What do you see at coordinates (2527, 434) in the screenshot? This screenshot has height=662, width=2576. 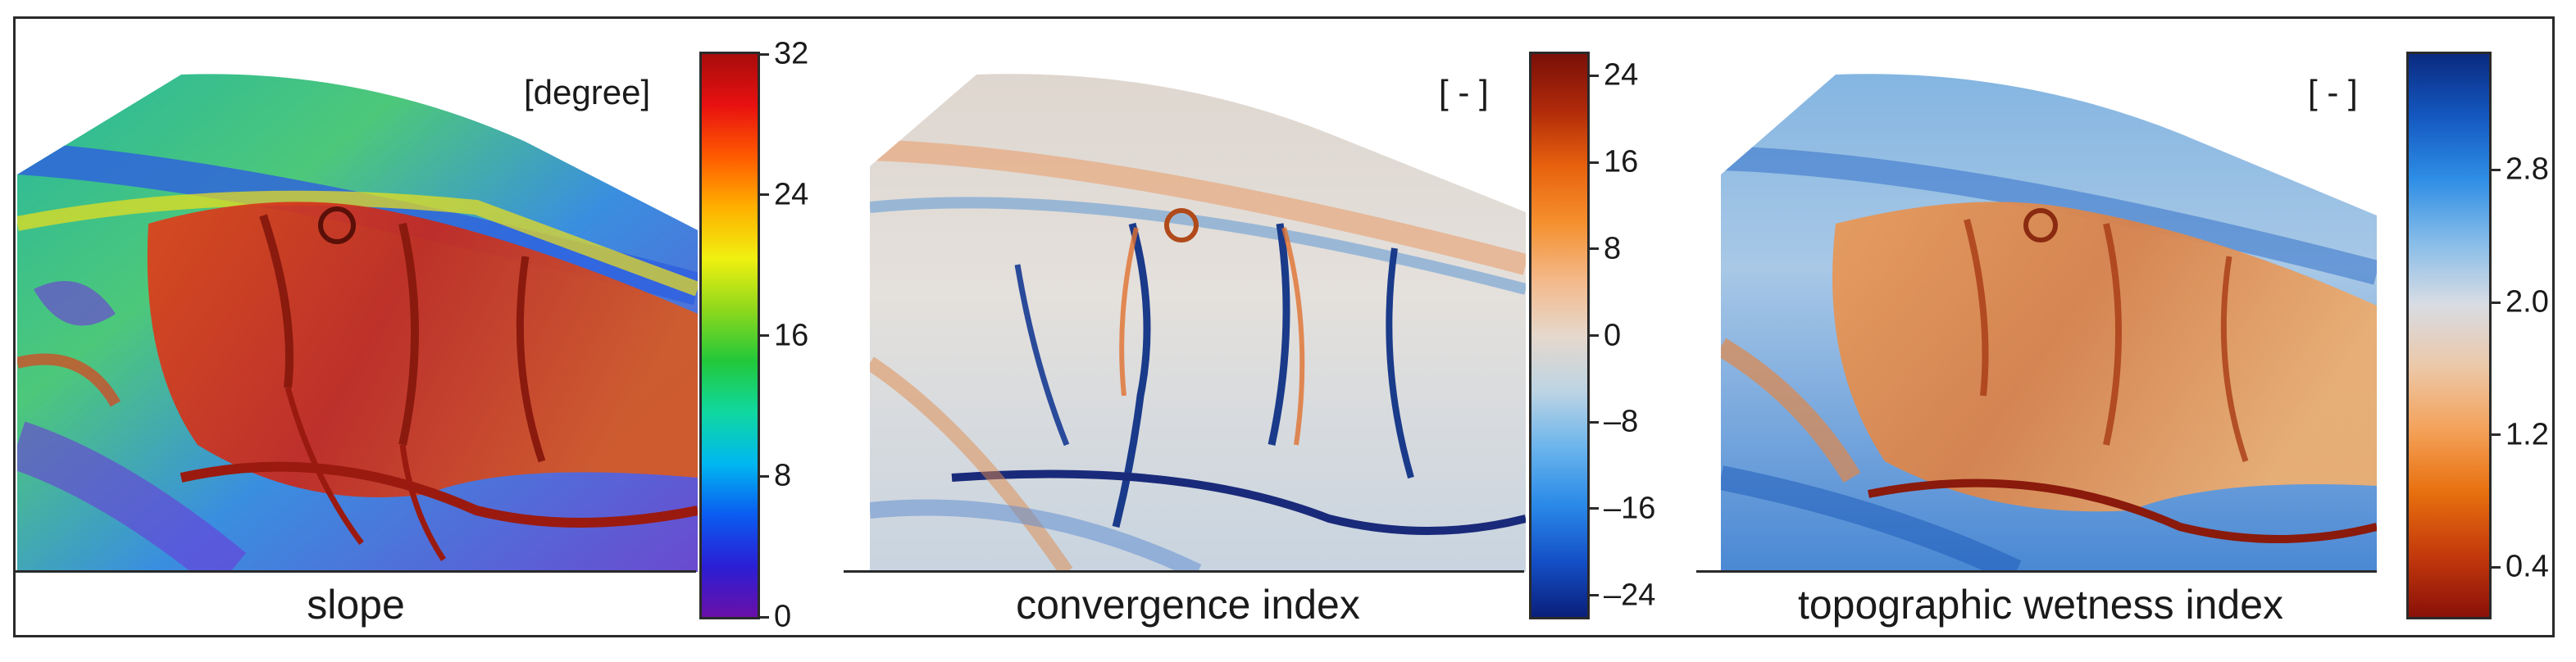 I see `colorbar-tick-label: 1.2` at bounding box center [2527, 434].